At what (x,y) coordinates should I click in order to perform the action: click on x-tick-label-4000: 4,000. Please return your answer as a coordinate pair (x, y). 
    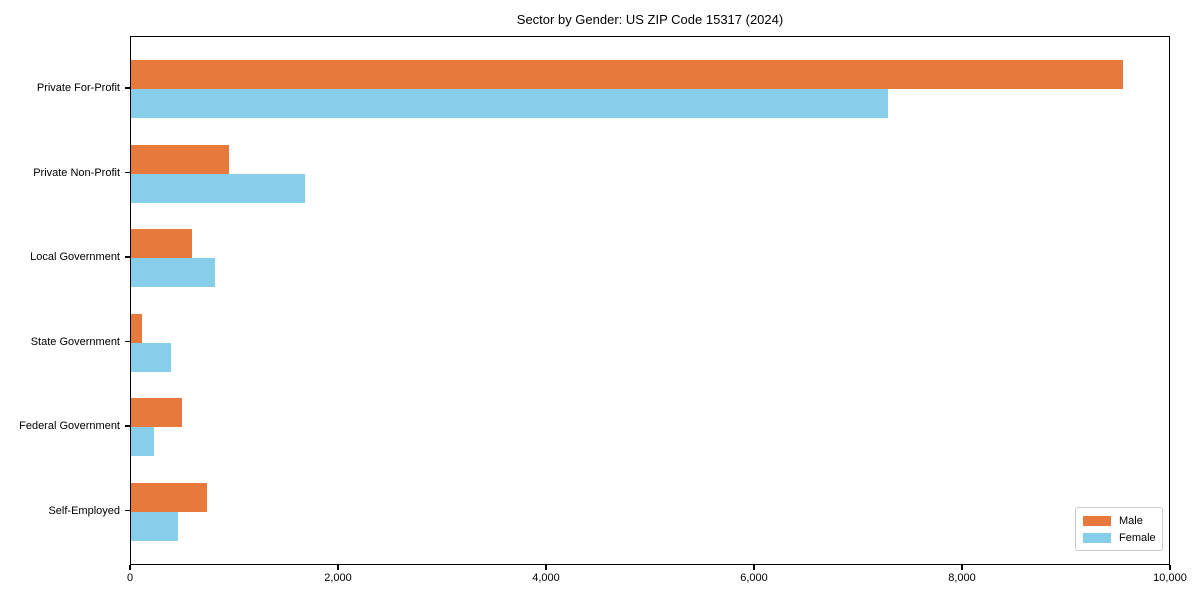
    Looking at the image, I should click on (546, 578).